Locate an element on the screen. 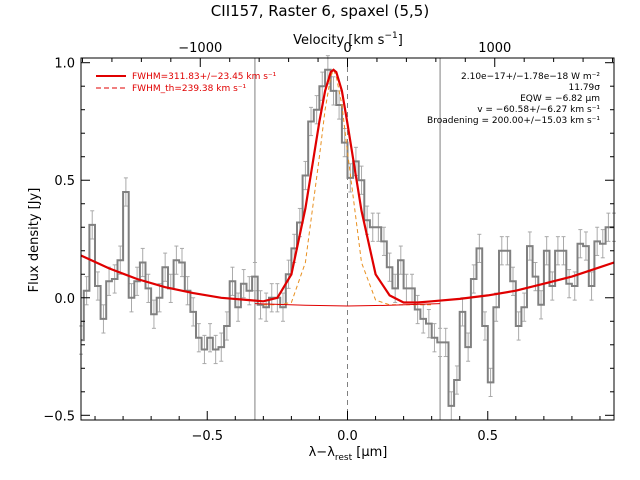 The width and height of the screenshot is (640, 480). annotation-broadening: Broadening = 200.00+/−15.03 km s⁻¹ is located at coordinates (513, 121).